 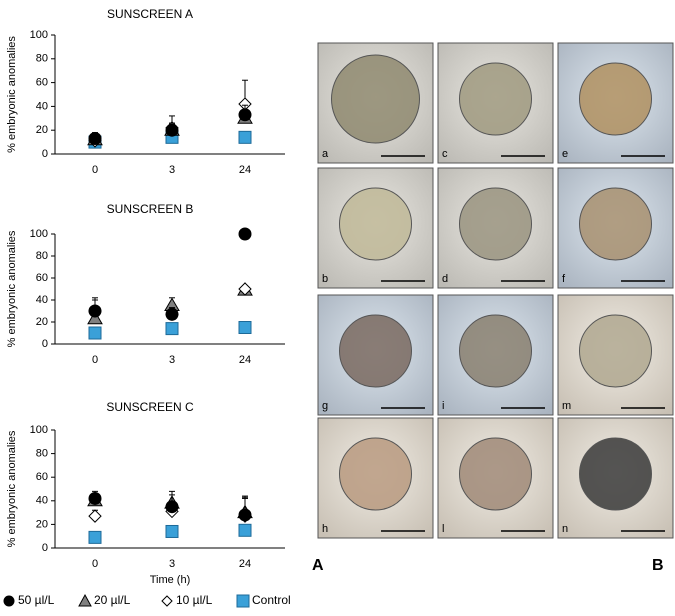 I want to click on panel-label: a, so click(x=325, y=154).